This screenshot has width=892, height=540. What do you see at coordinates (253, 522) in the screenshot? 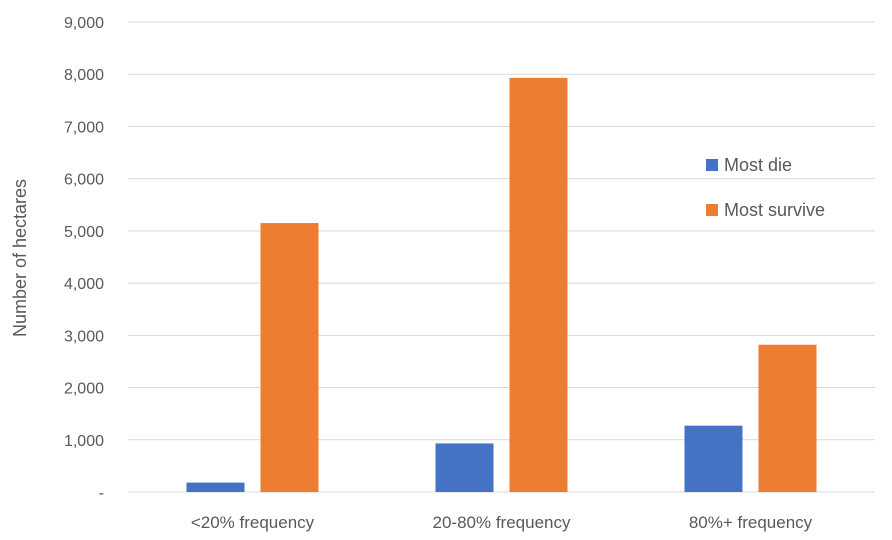
I see `x-tick-label: <20% frequency` at bounding box center [253, 522].